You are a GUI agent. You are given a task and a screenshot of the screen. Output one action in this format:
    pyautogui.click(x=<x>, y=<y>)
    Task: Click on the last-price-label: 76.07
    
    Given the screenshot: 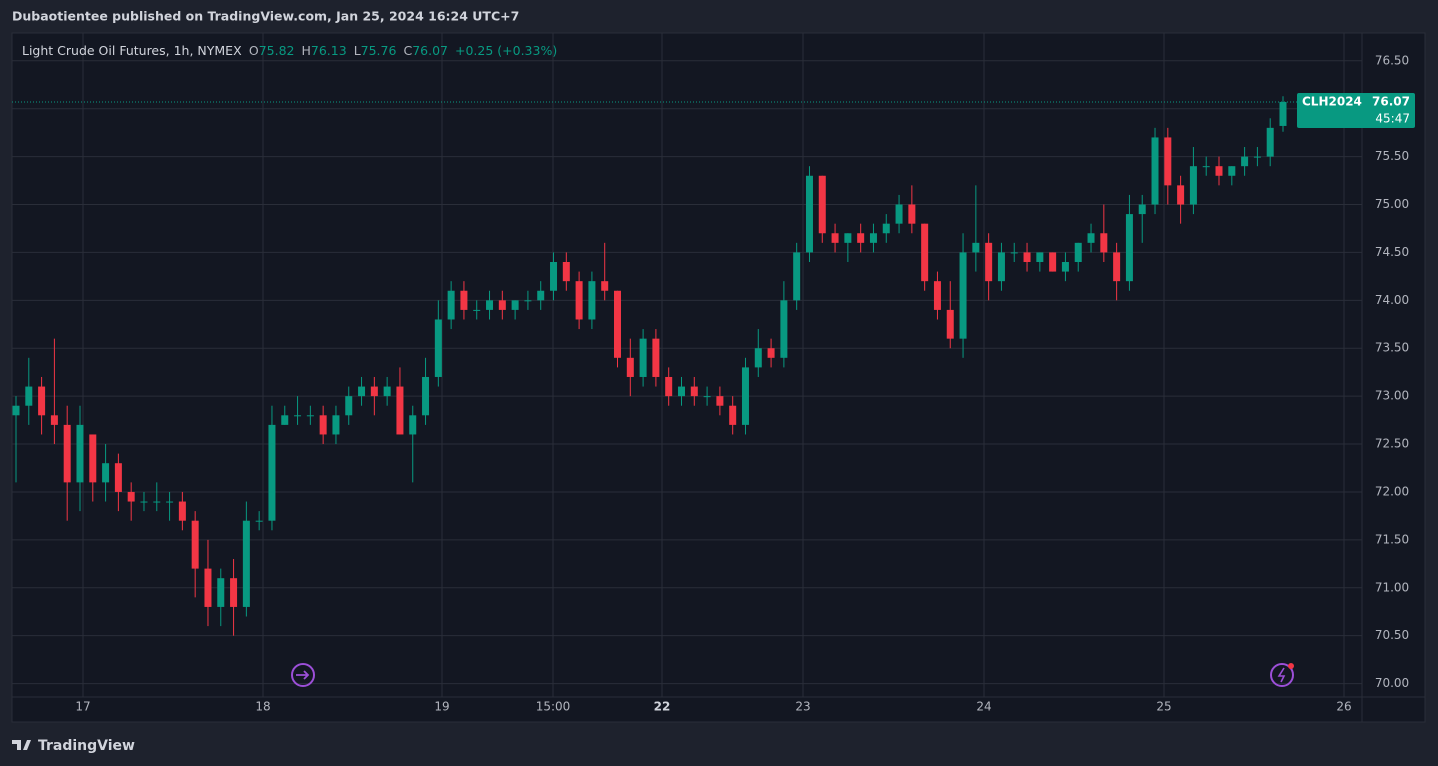 What is the action you would take?
    pyautogui.click(x=1391, y=101)
    